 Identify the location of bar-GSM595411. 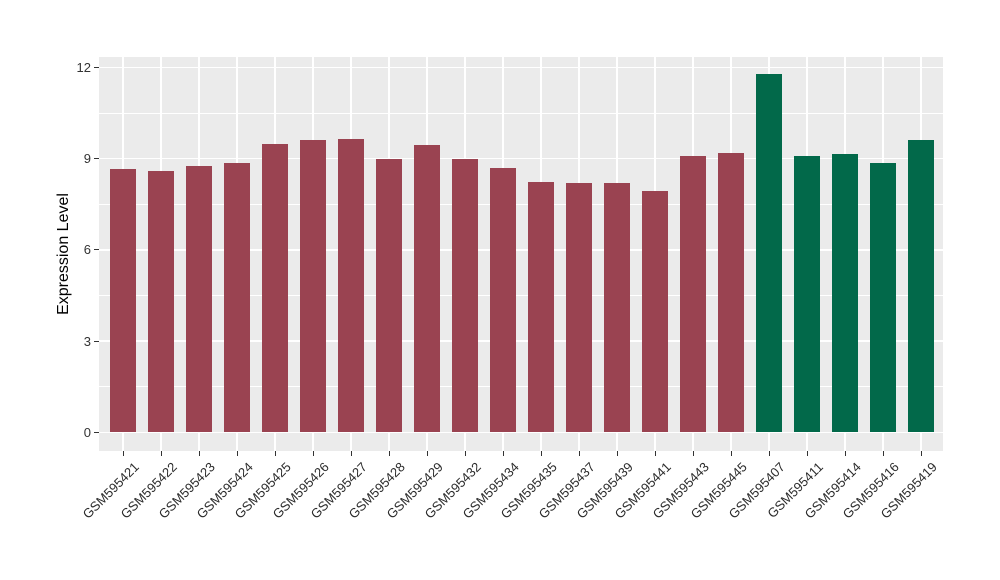
(807, 294).